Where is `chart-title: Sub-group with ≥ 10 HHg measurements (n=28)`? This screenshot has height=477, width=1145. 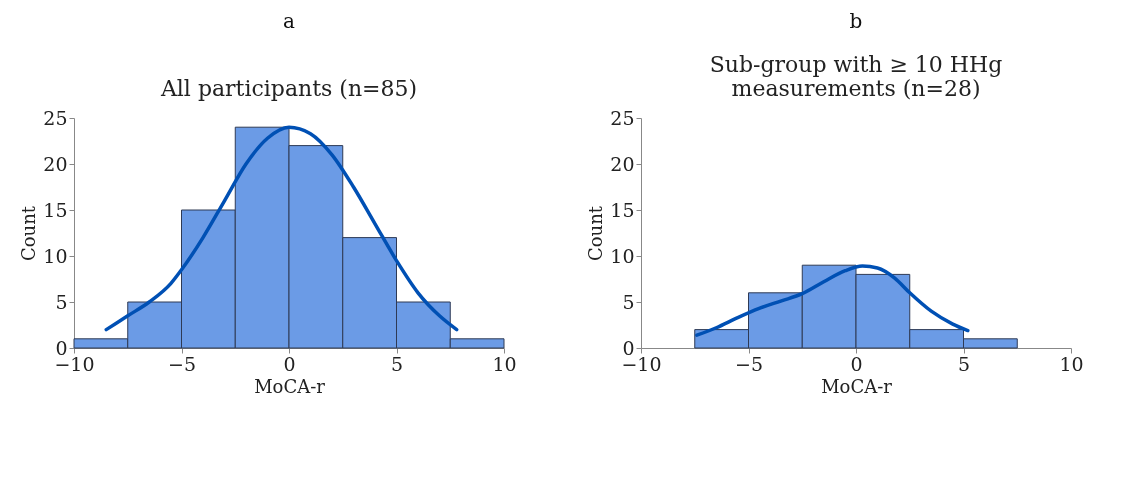 chart-title: Sub-group with ≥ 10 HHg measurements (n=28) is located at coordinates (856, 76).